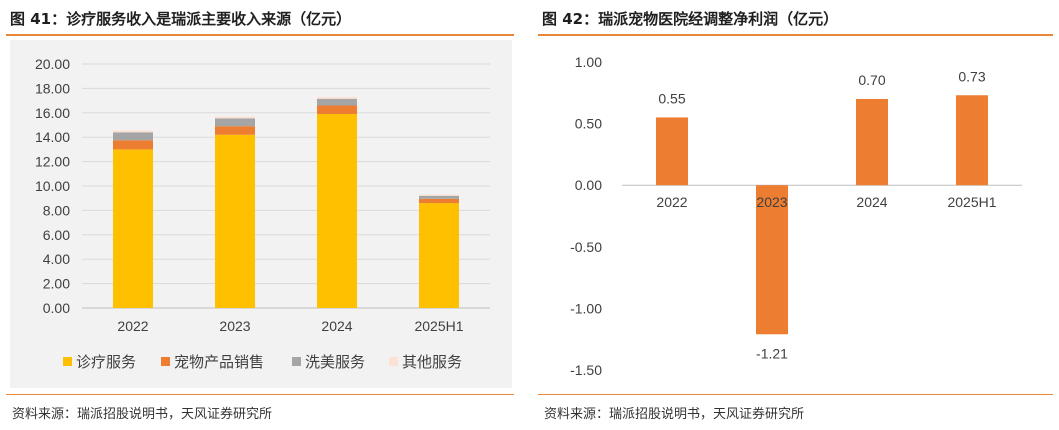  What do you see at coordinates (56, 210) in the screenshot?
I see `y-tick-label: 8.00` at bounding box center [56, 210].